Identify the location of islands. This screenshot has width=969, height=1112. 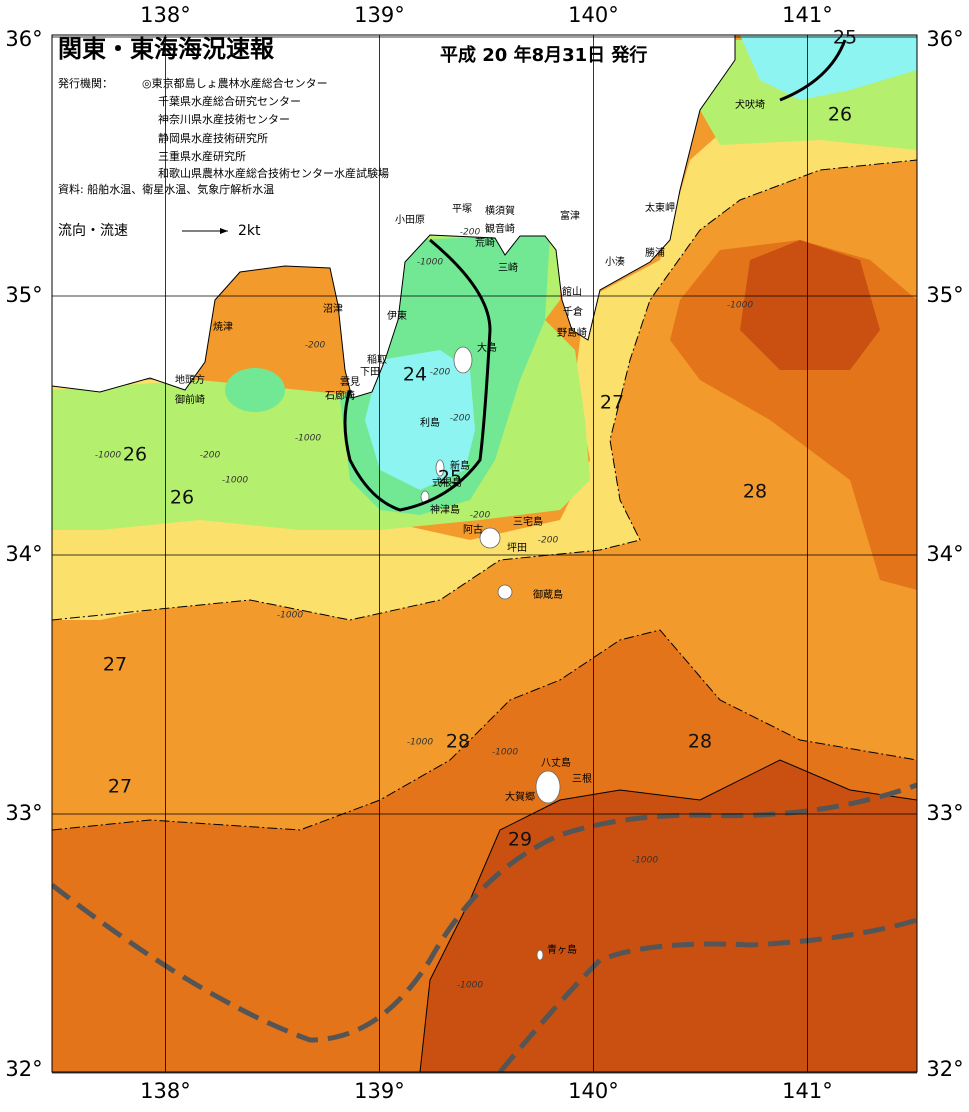
(490, 653).